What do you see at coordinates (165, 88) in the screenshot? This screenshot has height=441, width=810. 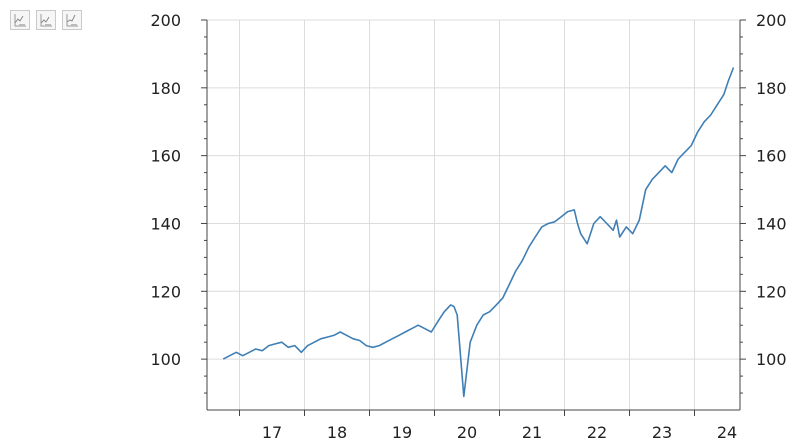 I see `y-tick-label-left: 180` at bounding box center [165, 88].